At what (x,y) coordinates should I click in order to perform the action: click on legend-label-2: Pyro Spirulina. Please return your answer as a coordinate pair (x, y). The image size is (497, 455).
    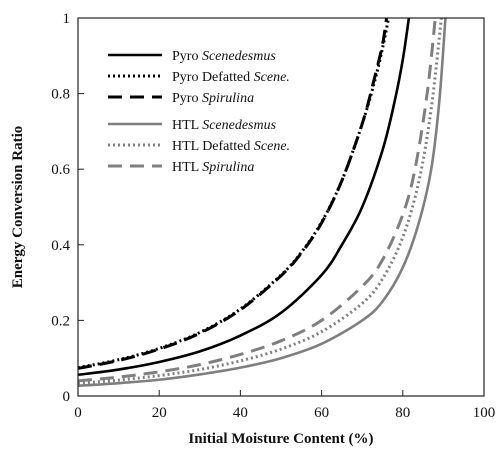
    Looking at the image, I should click on (213, 98).